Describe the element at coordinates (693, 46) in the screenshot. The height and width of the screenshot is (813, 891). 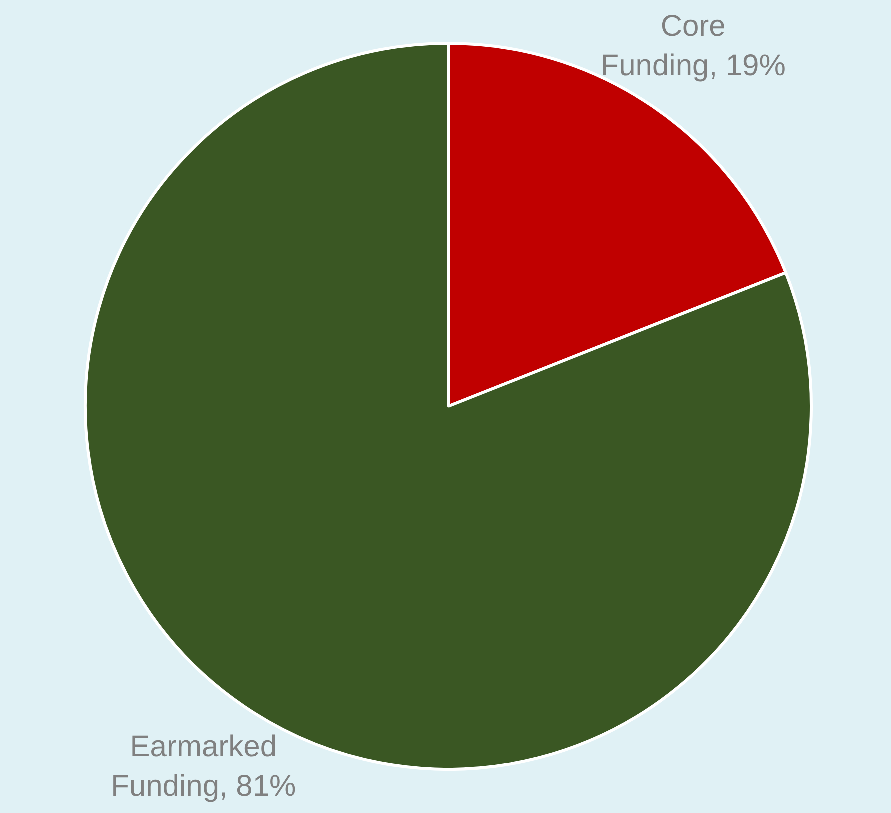
I see `slice-label: Core Funding, 19%` at that location.